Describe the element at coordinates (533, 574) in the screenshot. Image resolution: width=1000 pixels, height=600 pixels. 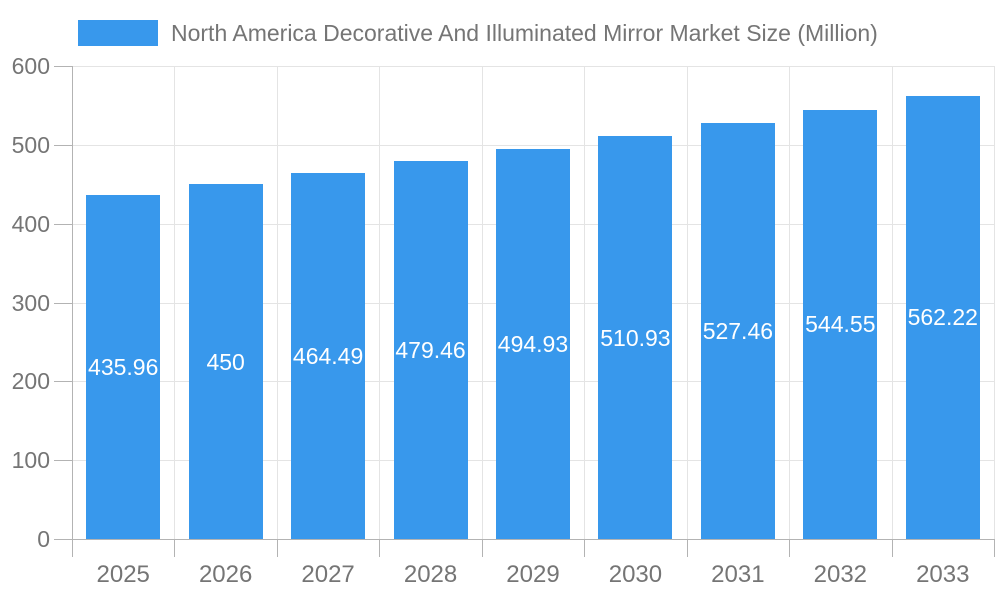
I see `x-axis-tick-label: 2029` at that location.